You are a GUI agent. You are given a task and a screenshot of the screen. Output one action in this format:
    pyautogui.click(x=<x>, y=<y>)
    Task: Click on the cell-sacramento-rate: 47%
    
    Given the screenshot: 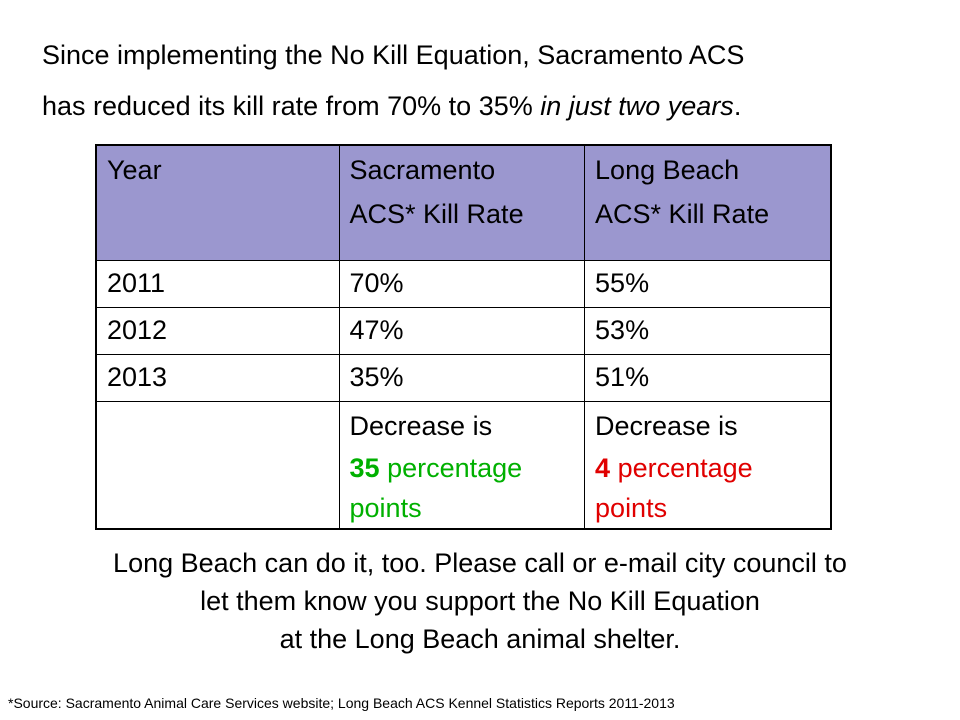 What is the action you would take?
    pyautogui.click(x=462, y=331)
    